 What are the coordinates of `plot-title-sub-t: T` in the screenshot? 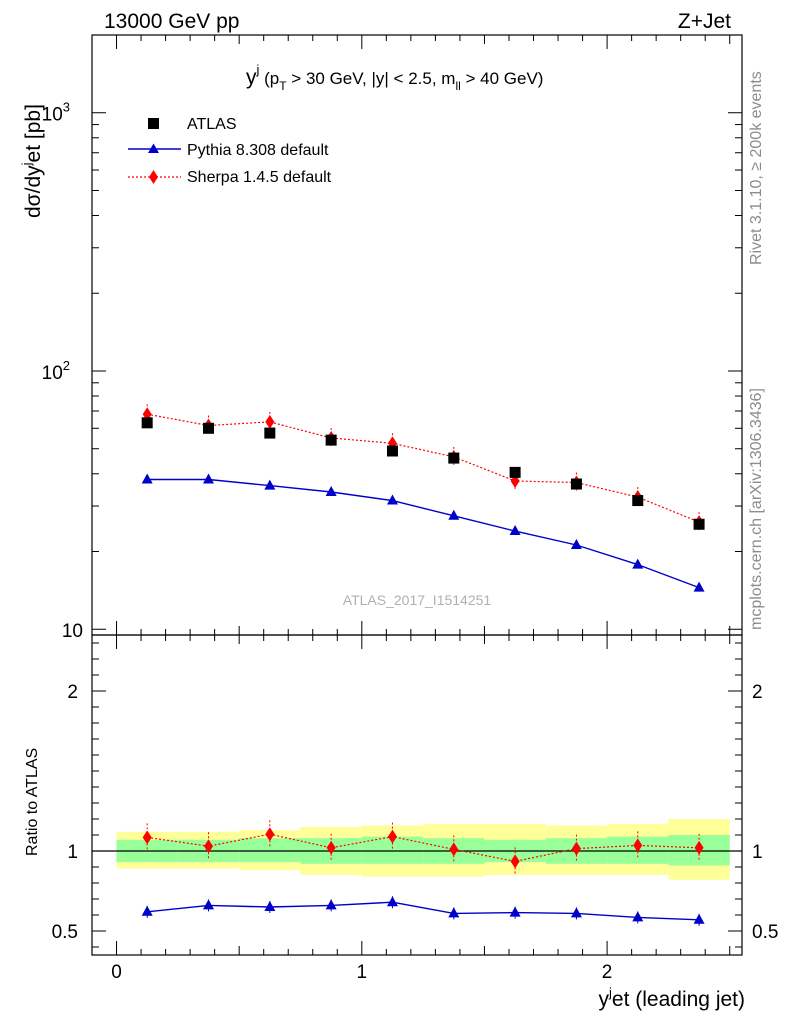 It's located at (283, 86).